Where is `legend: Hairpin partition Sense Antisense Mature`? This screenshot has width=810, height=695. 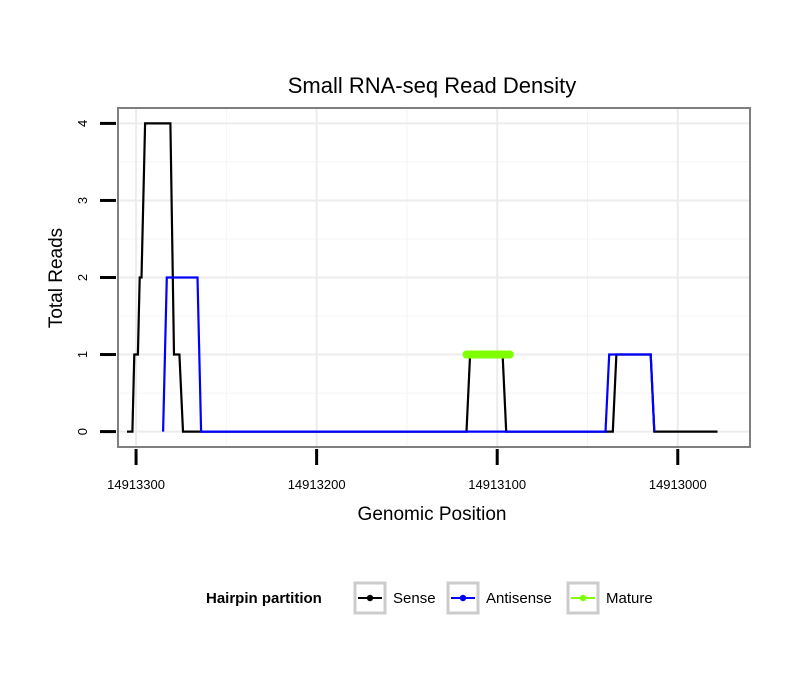 legend: Hairpin partition Sense Antisense Mature is located at coordinates (429, 598).